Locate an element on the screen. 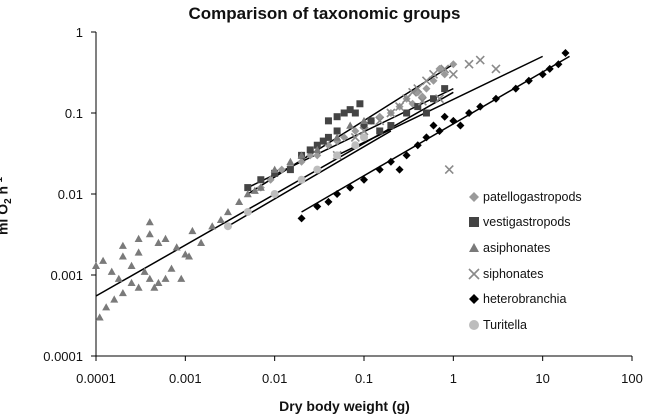 Image resolution: width=649 pixels, height=419 pixels. y-tick-label: 0.1 is located at coordinates (74, 113).